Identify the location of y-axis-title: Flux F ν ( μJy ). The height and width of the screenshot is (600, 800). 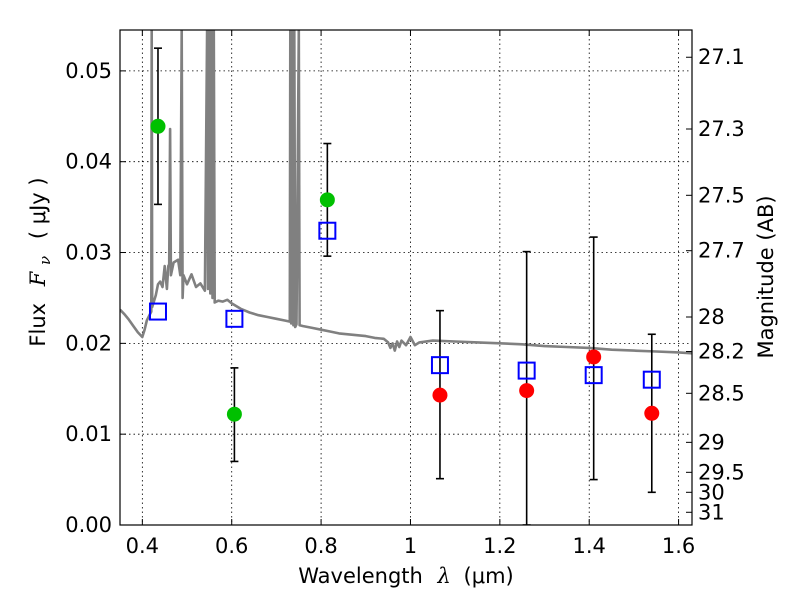
(40, 261).